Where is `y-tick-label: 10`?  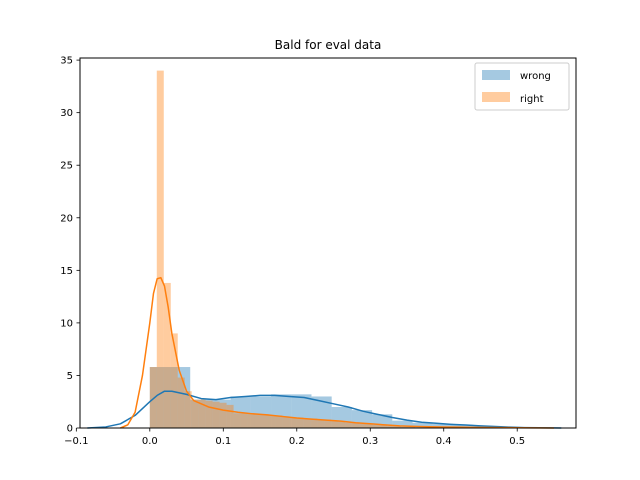
y-tick-label: 10 is located at coordinates (66, 323).